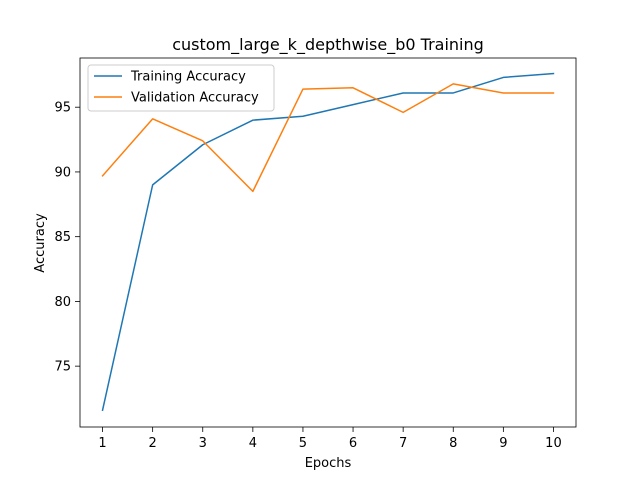 The height and width of the screenshot is (480, 640). Describe the element at coordinates (40, 243) in the screenshot. I see `y-axis-title: Accuracy` at that location.